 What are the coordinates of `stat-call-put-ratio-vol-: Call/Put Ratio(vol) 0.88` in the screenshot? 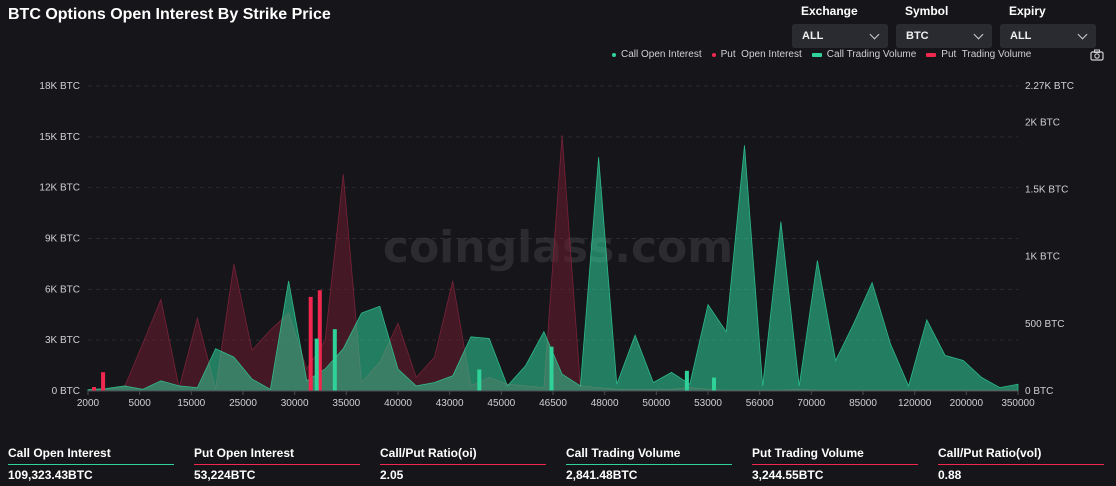 It's located at (1027, 464).